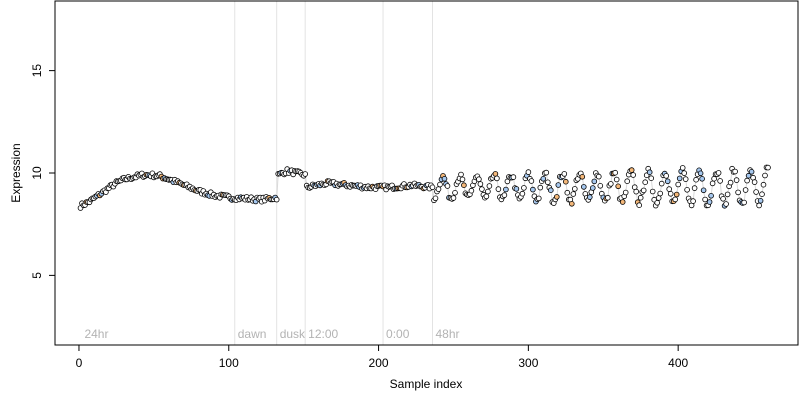 This screenshot has width=800, height=400. Describe the element at coordinates (678, 363) in the screenshot. I see `x-tick-label: 400` at that location.